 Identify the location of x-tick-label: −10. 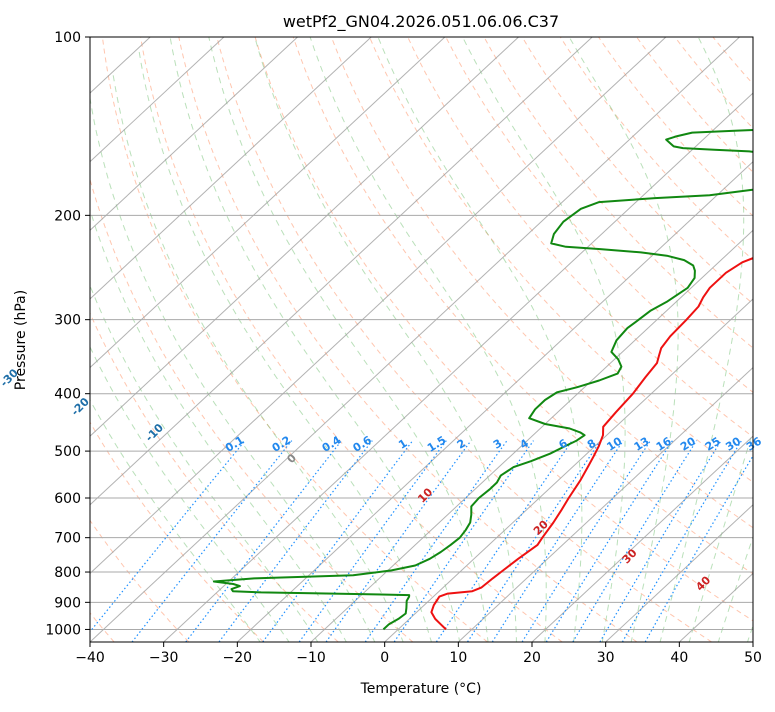
(311, 658).